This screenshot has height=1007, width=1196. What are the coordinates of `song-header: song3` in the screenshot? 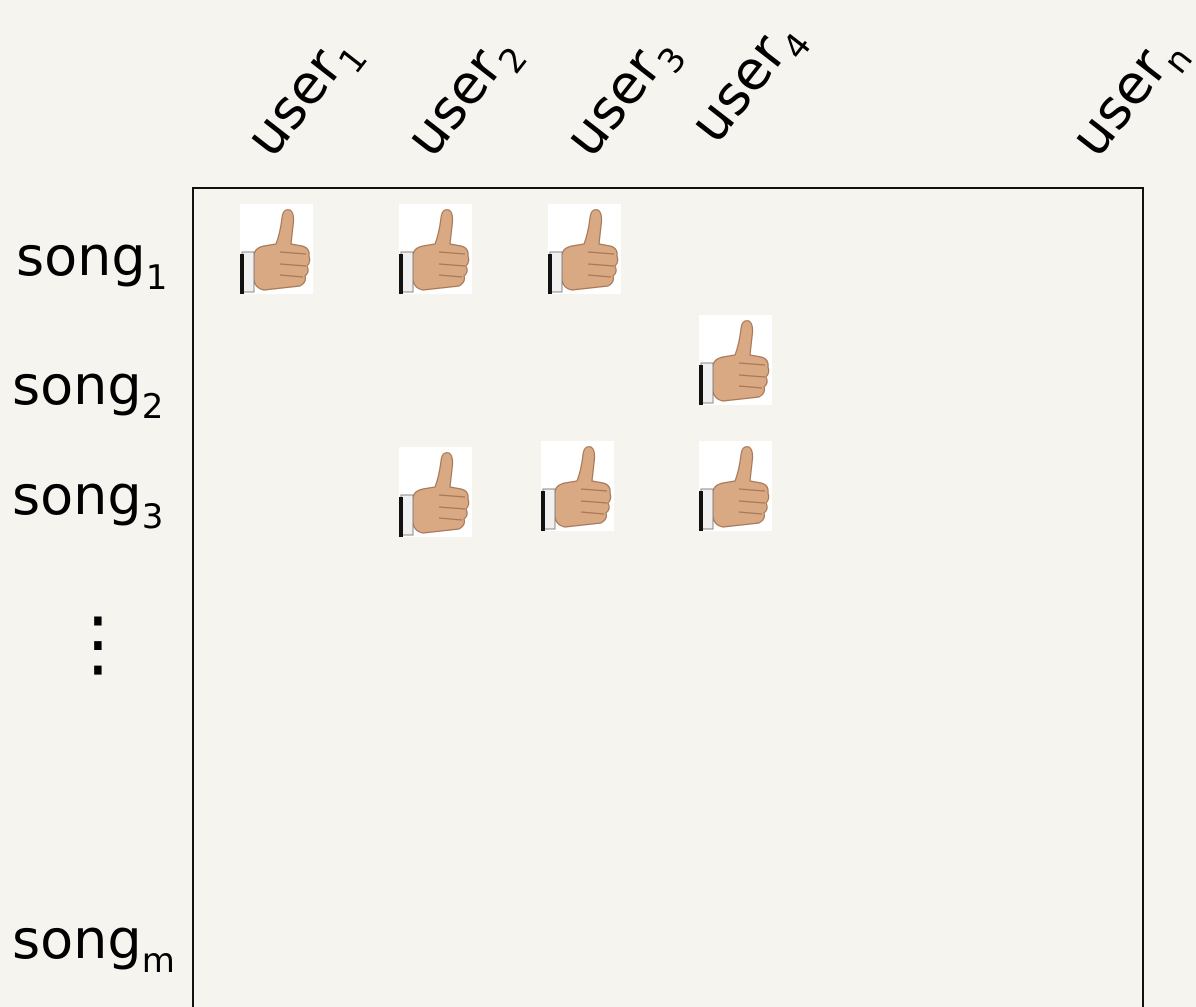 It's located at (87, 500).